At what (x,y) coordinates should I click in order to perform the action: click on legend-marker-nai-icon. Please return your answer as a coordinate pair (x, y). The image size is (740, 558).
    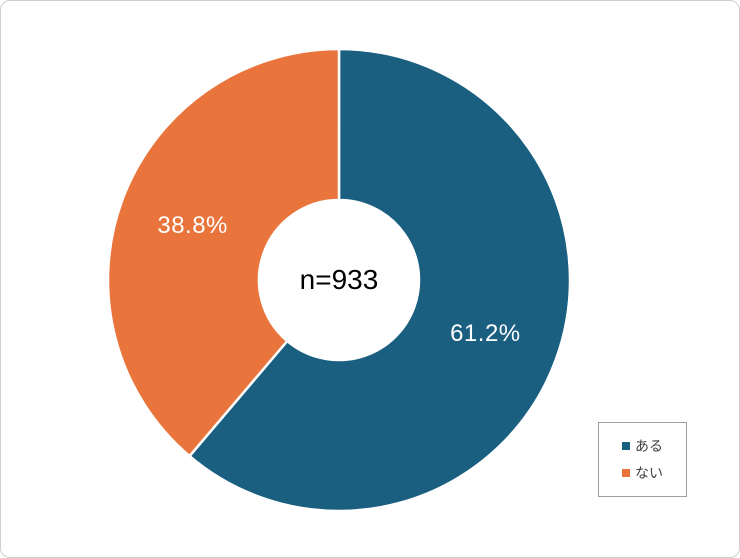
    Looking at the image, I should click on (626, 473).